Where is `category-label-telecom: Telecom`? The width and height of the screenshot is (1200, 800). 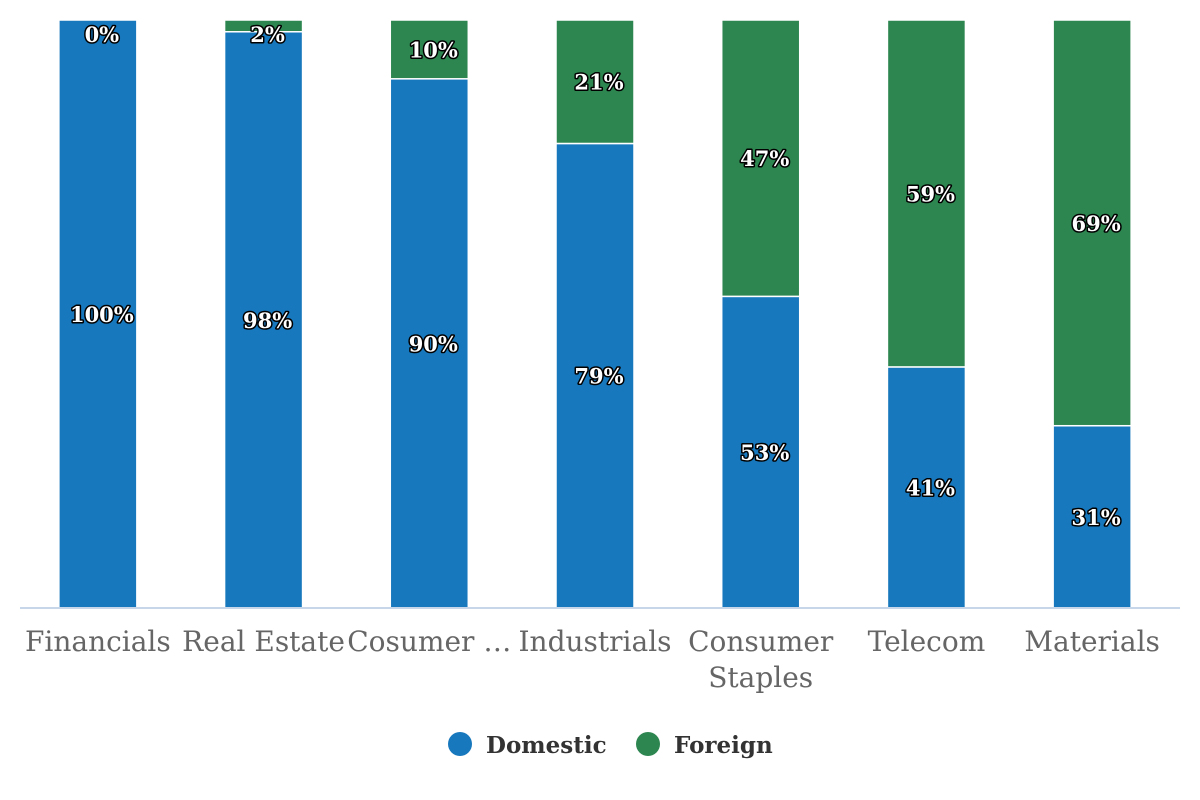 category-label-telecom: Telecom is located at coordinates (927, 641).